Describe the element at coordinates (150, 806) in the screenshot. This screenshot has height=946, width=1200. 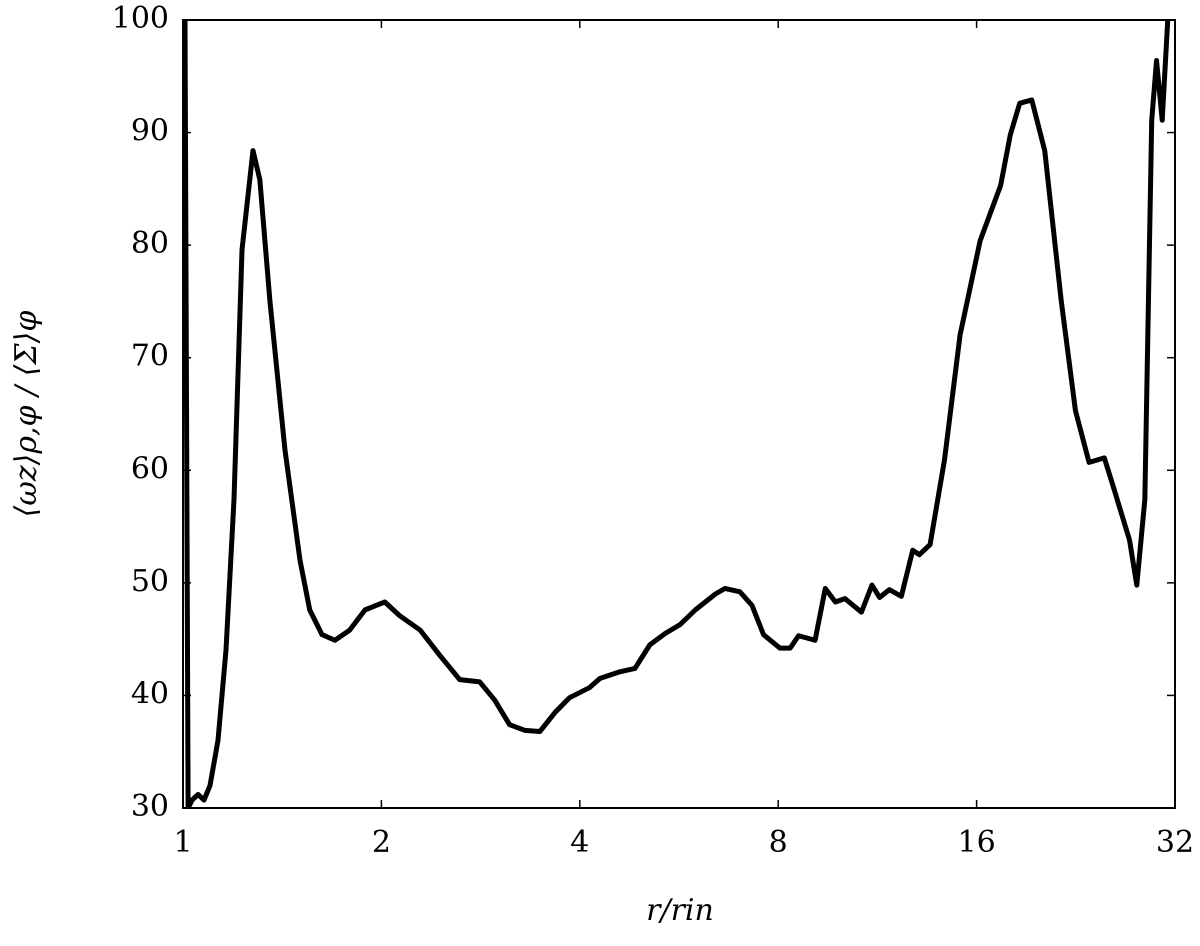
I see `y-tick-label: 30` at that location.